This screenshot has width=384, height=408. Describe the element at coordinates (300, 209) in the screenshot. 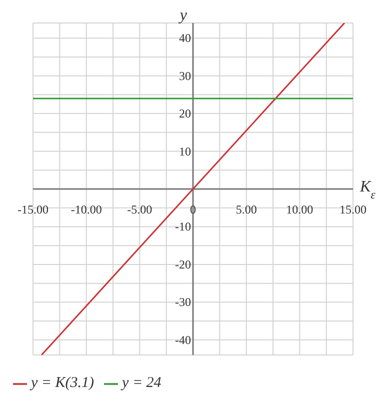

I see `x-tick-label: 10.00` at that location.